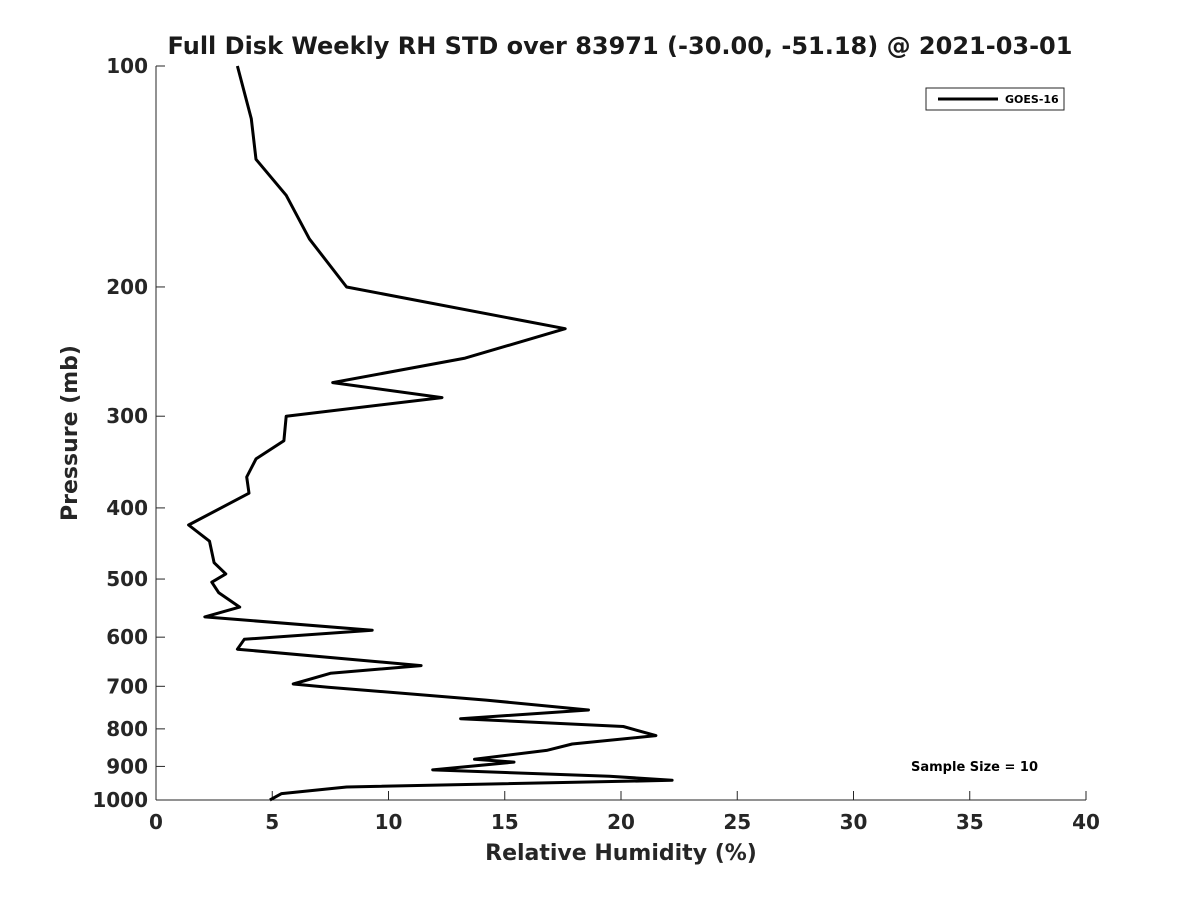  What do you see at coordinates (127, 637) in the screenshot?
I see `y-tick-label: 600` at bounding box center [127, 637].